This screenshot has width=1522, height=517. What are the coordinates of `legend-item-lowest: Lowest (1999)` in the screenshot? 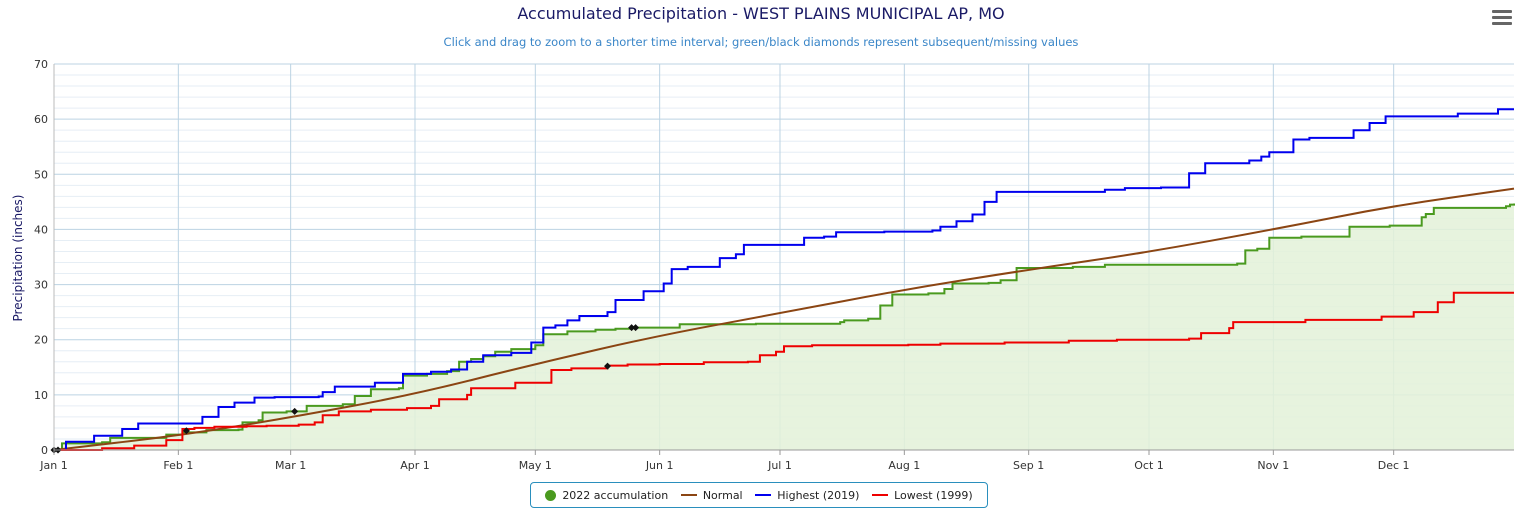 It's located at (922, 495).